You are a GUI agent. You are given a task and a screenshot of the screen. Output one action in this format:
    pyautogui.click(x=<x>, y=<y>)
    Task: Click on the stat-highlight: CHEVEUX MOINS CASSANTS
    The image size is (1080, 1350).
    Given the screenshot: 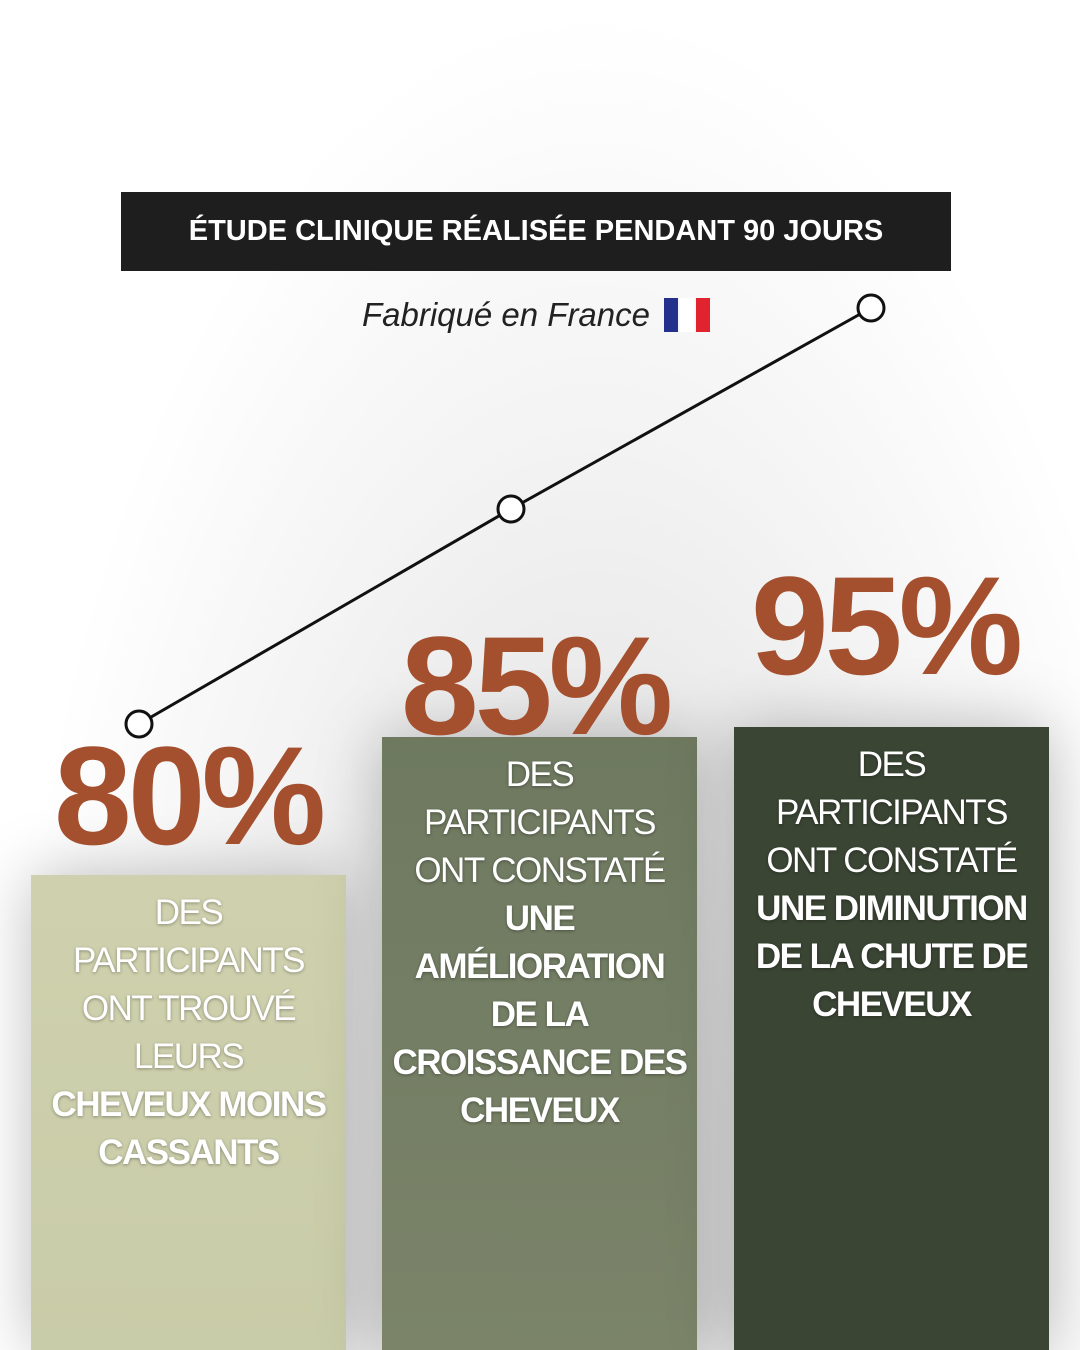 What is the action you would take?
    pyautogui.click(x=189, y=1128)
    